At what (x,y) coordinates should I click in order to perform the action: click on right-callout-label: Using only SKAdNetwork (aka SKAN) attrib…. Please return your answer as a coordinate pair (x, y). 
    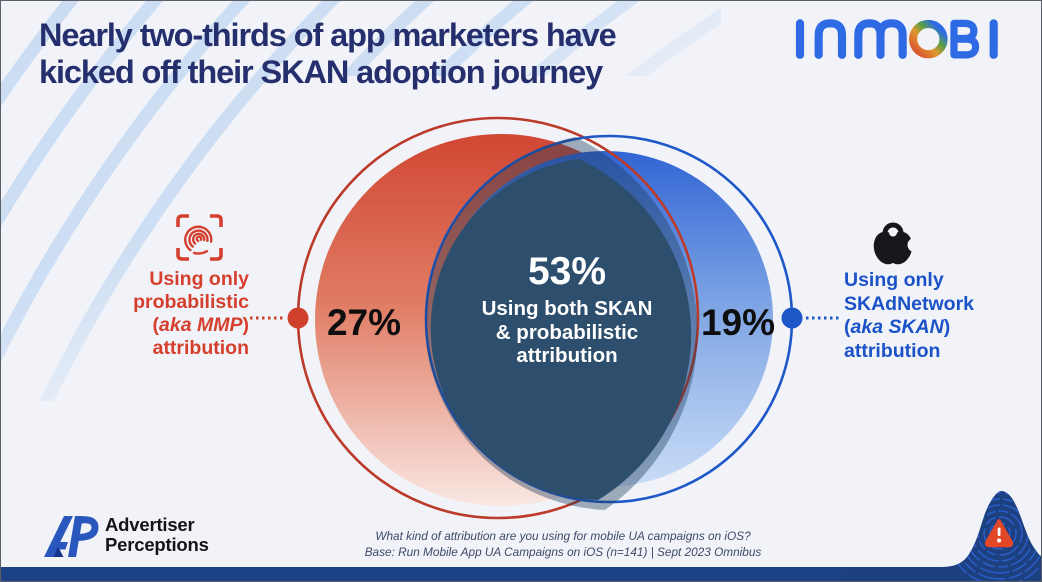
    Looking at the image, I should click on (936, 316).